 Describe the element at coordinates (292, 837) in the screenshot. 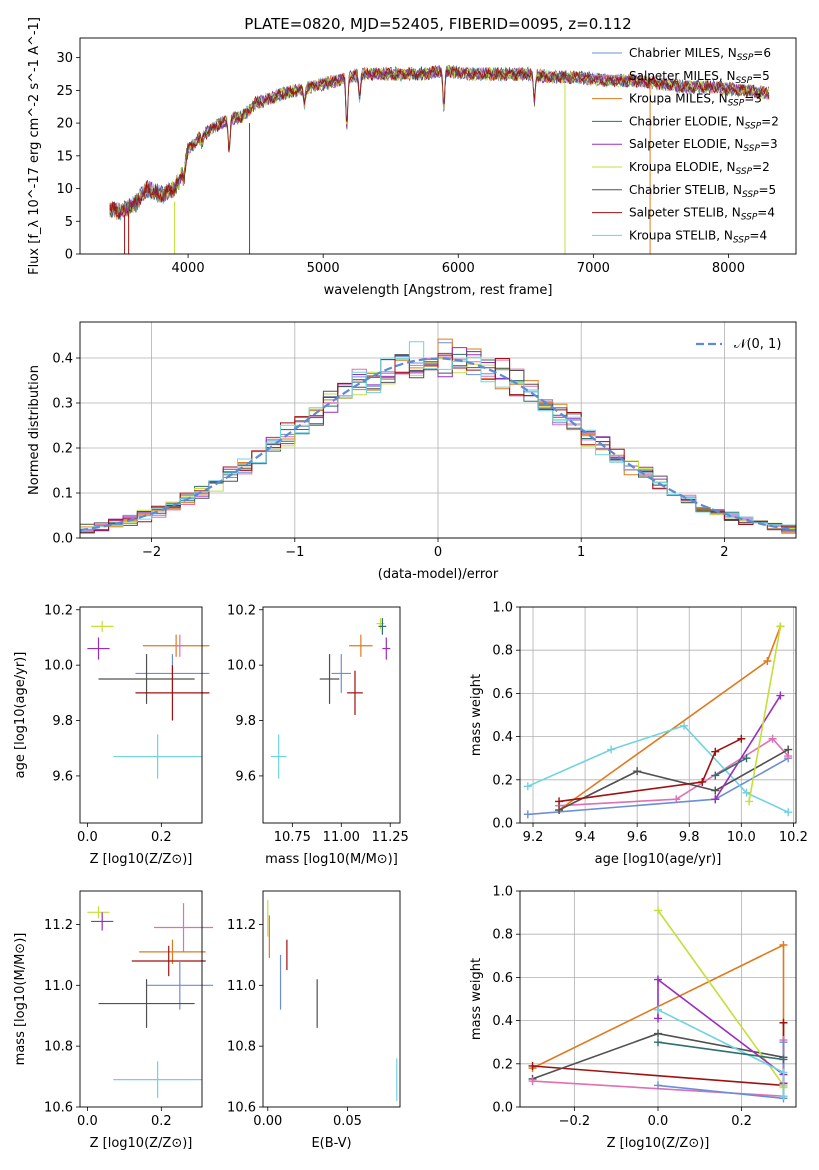

I see `x-tick-label: 10.75` at that location.